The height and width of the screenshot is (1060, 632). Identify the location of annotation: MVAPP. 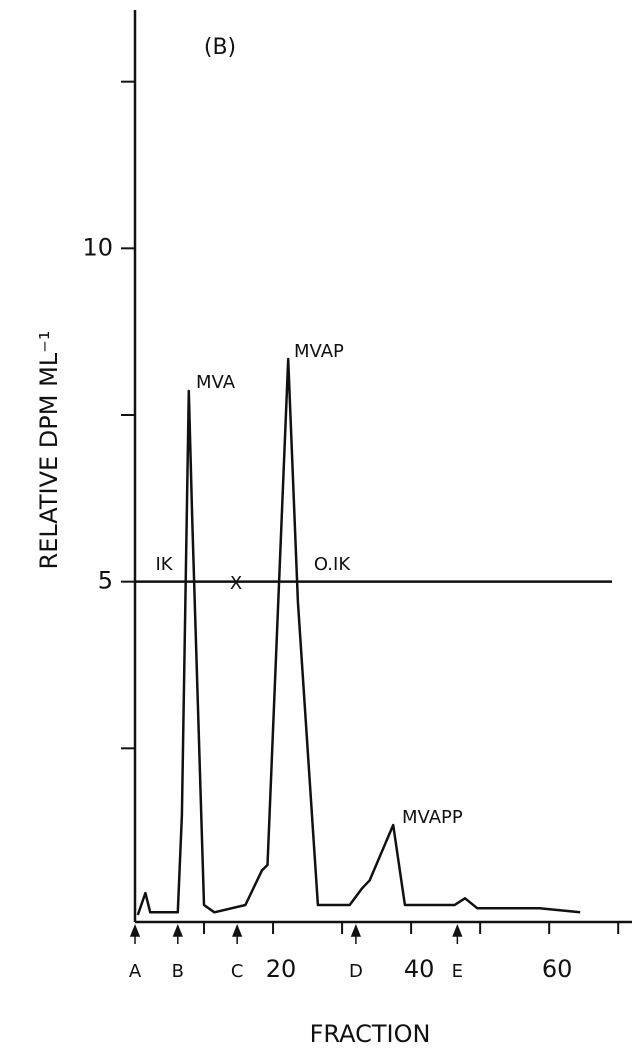
(432, 817).